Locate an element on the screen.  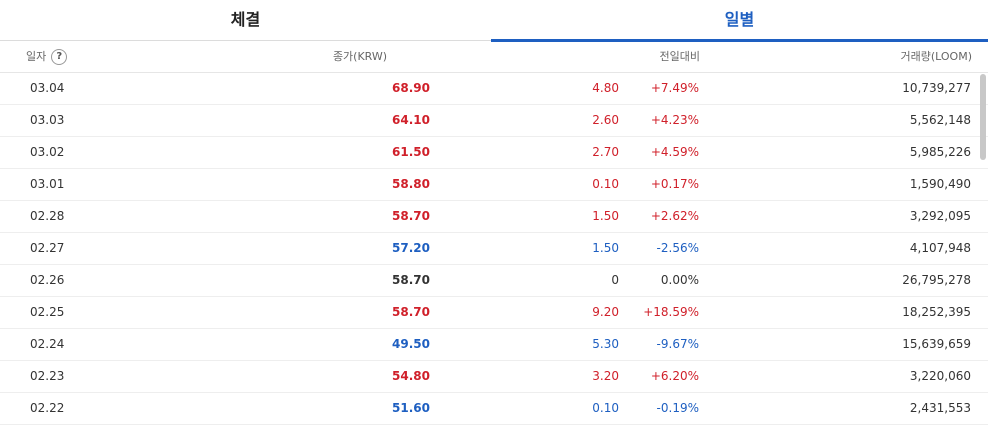
cell-change: 2.60 is located at coordinates (605, 120).